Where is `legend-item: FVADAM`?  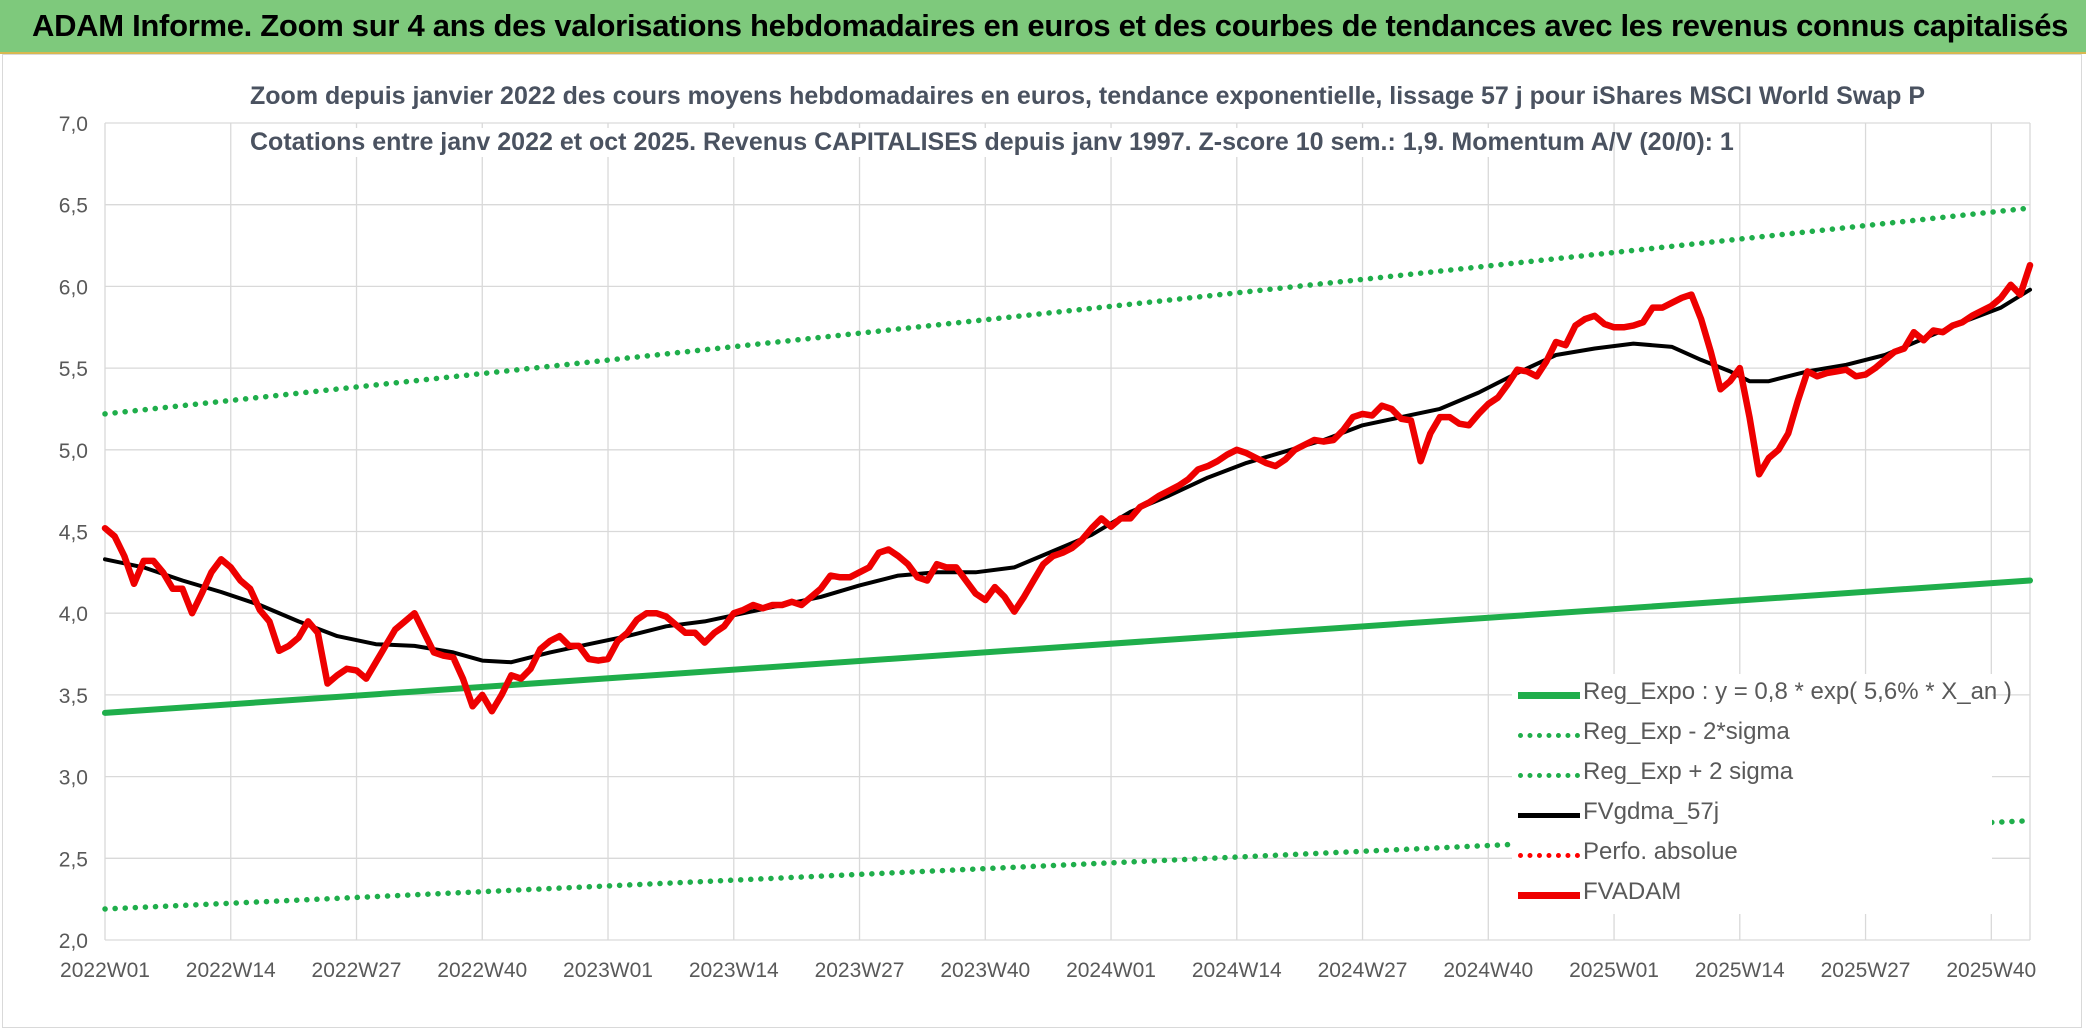
legend-item: FVADAM is located at coordinates (1752, 894).